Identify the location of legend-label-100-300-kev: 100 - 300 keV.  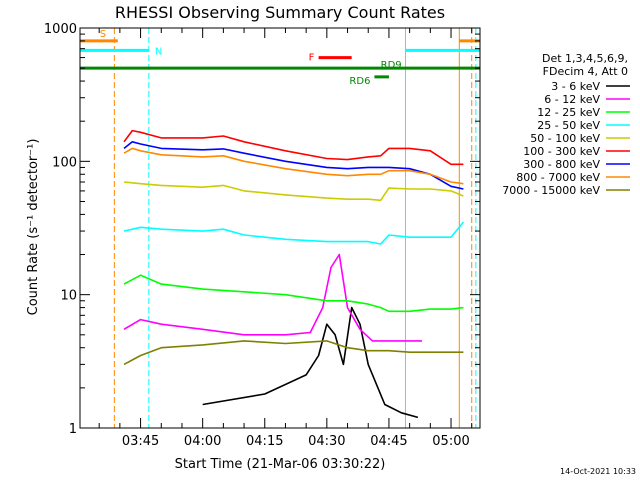
(561, 151).